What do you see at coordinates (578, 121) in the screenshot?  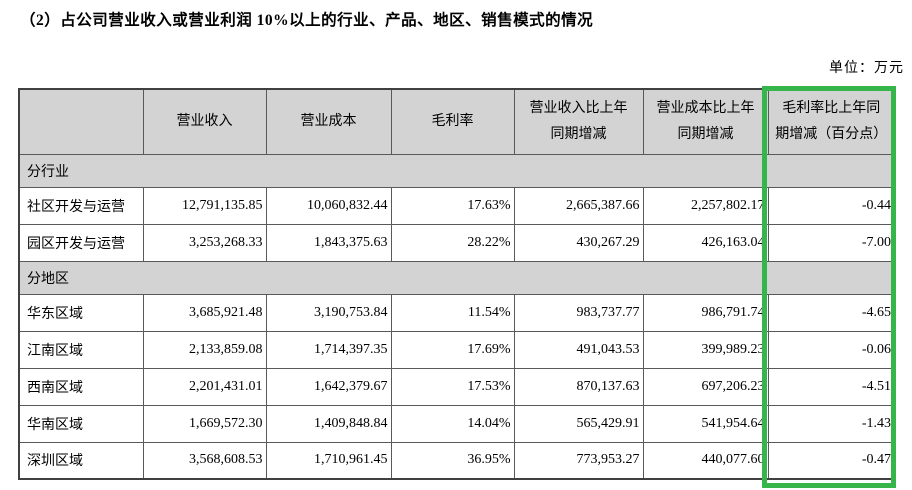 I see `column-header: 营业收入比上年 同期增减` at bounding box center [578, 121].